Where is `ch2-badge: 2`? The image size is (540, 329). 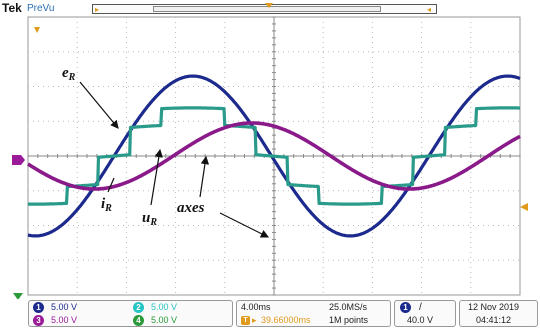 ch2-badge: 2 is located at coordinates (138, 307).